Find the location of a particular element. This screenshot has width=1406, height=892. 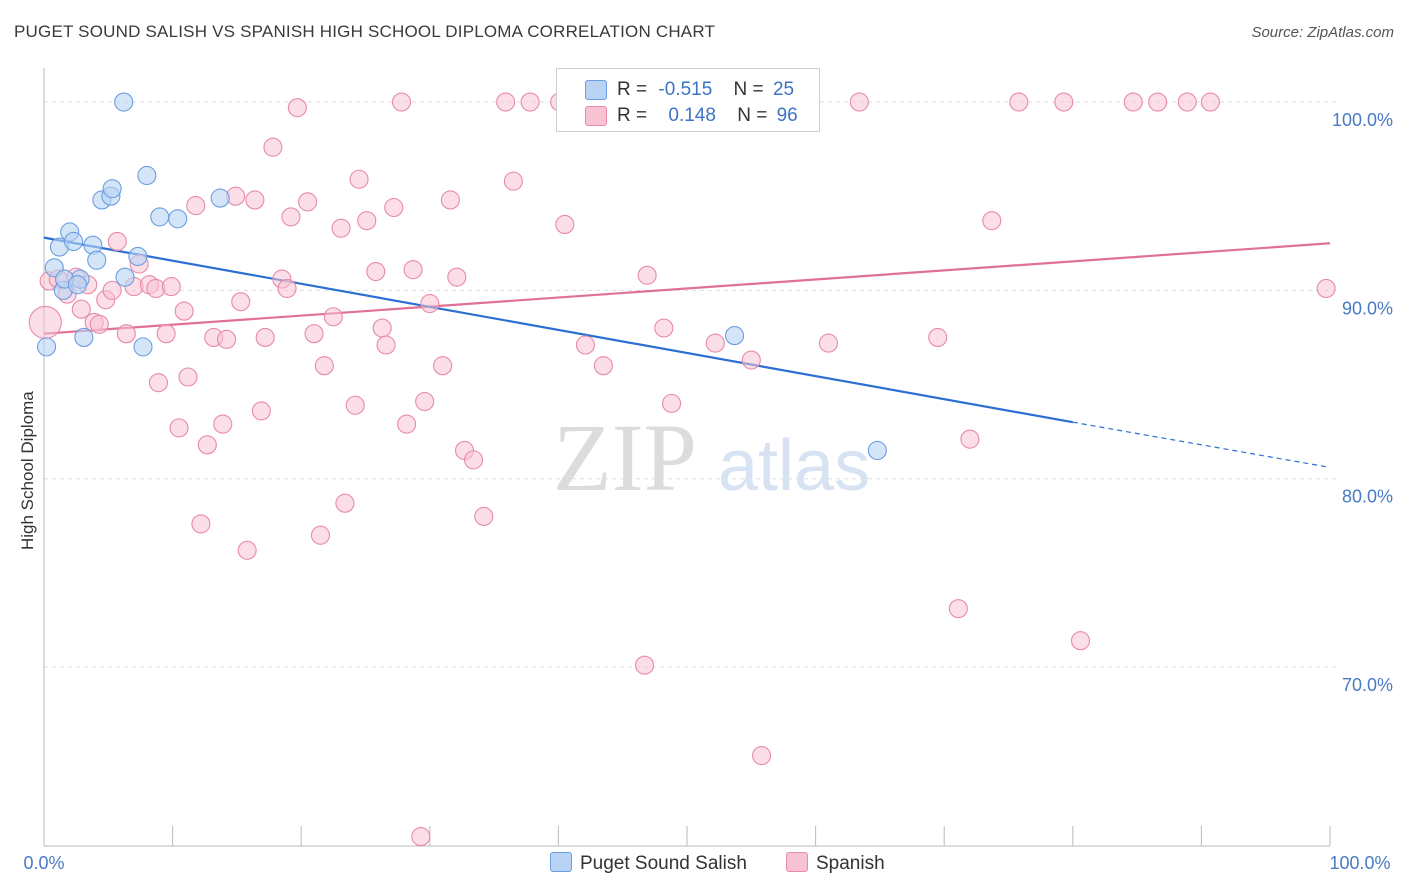

watermark: ZIP atlas is located at coordinates (711, 457).